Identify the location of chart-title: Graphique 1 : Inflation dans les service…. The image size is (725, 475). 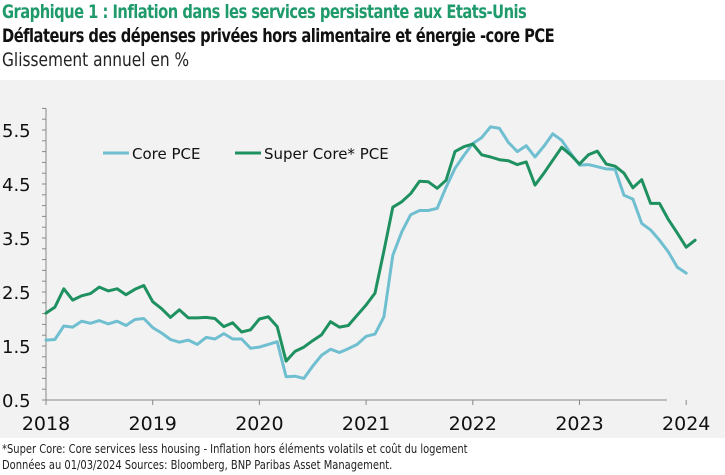
(264, 12).